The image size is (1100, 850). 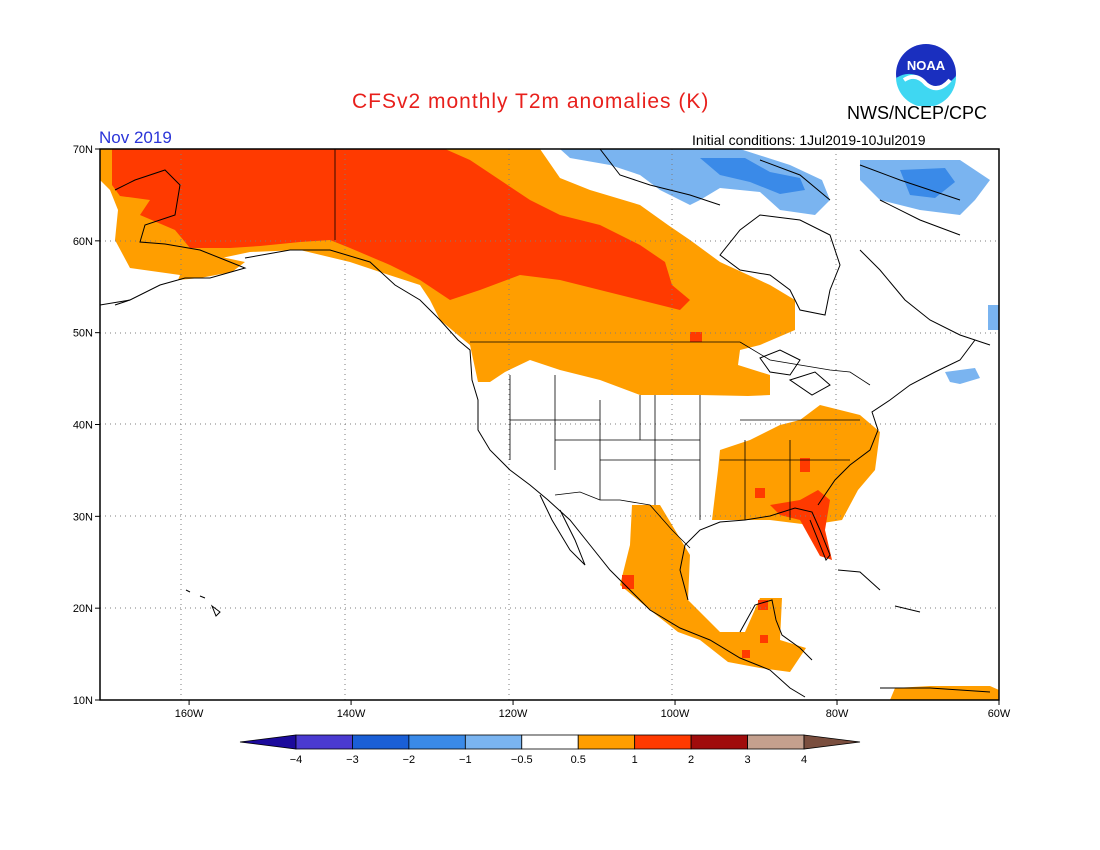 What do you see at coordinates (531, 101) in the screenshot?
I see `map-title: CFSv2 monthly T2m anomalies (K)` at bounding box center [531, 101].